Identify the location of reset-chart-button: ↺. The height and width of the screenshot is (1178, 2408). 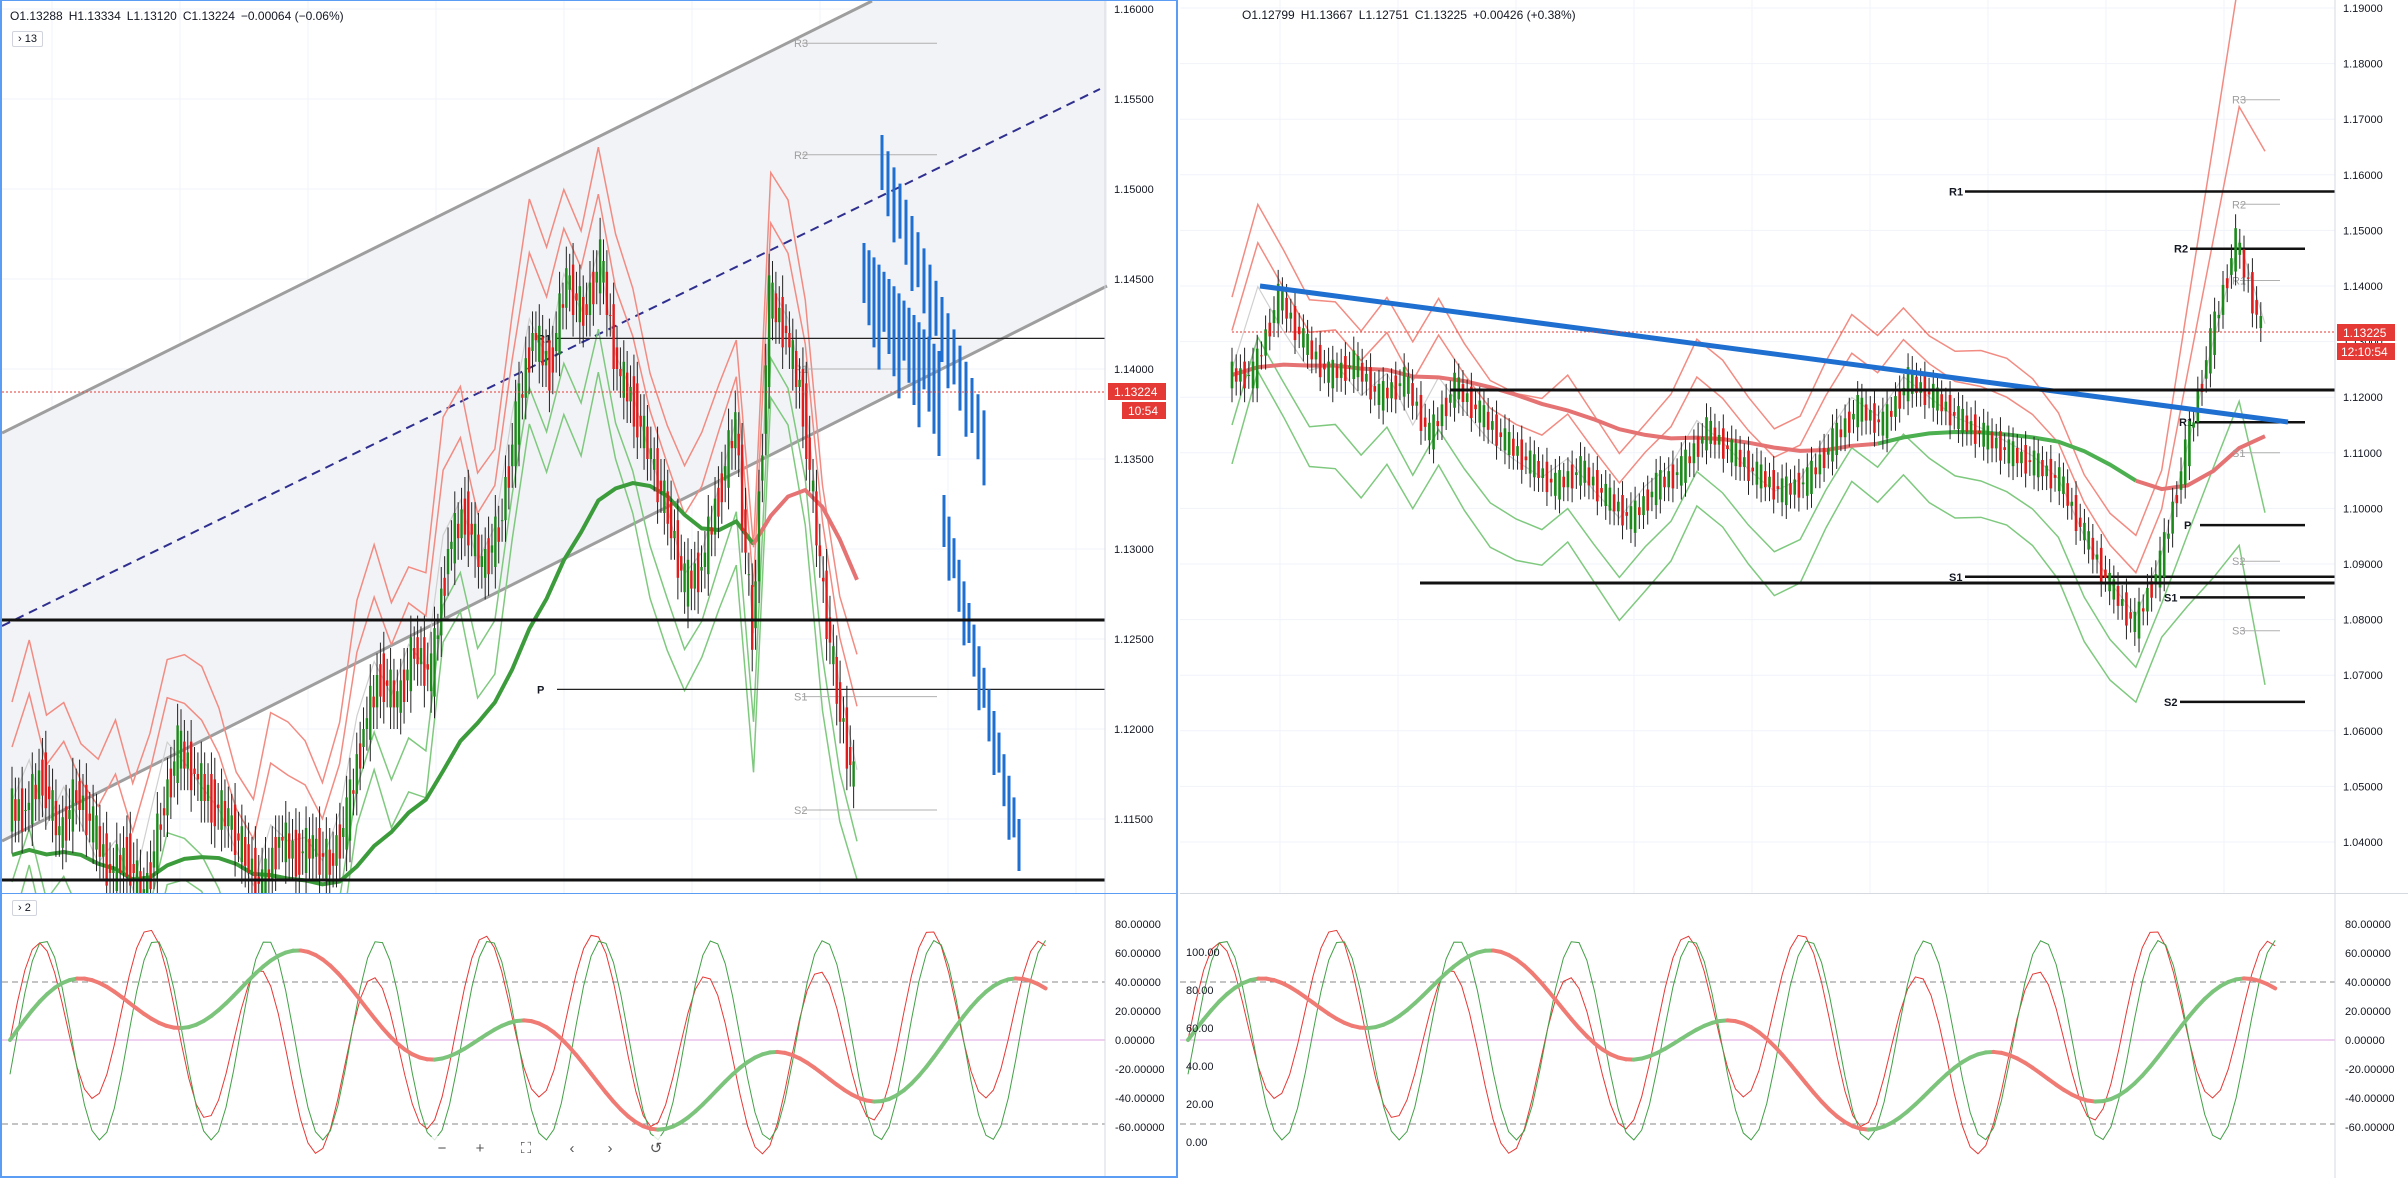
(656, 1148).